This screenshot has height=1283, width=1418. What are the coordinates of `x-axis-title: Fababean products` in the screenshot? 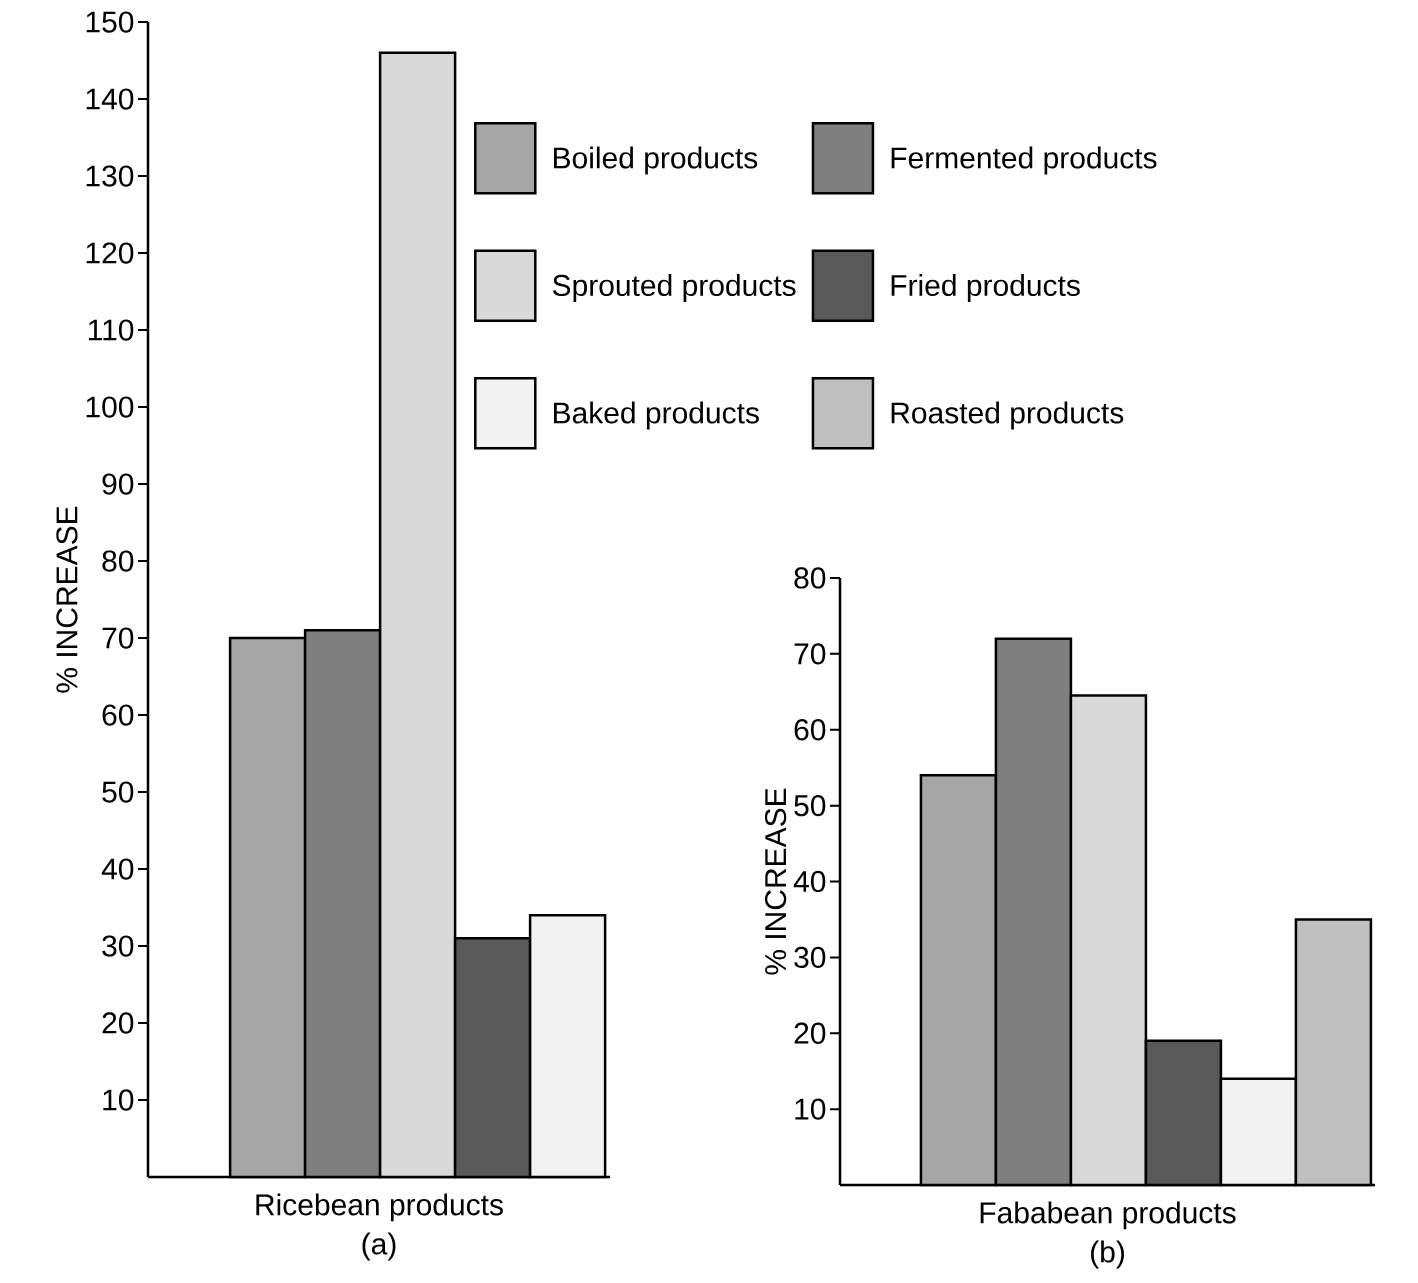 It's located at (1108, 1215).